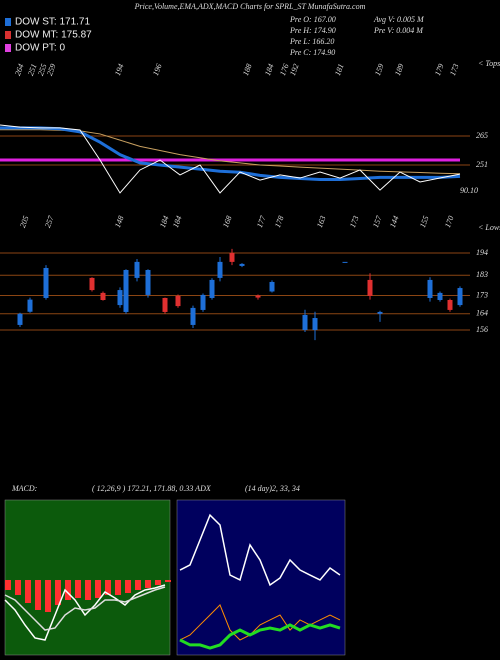 This screenshot has height=660, width=500. Describe the element at coordinates (339, 70) in the screenshot. I see `top-label: 181` at that location.